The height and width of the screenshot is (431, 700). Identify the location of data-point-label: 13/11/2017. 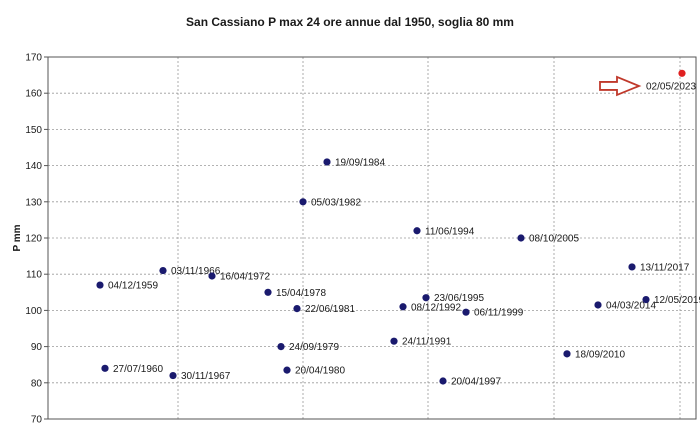
(665, 267).